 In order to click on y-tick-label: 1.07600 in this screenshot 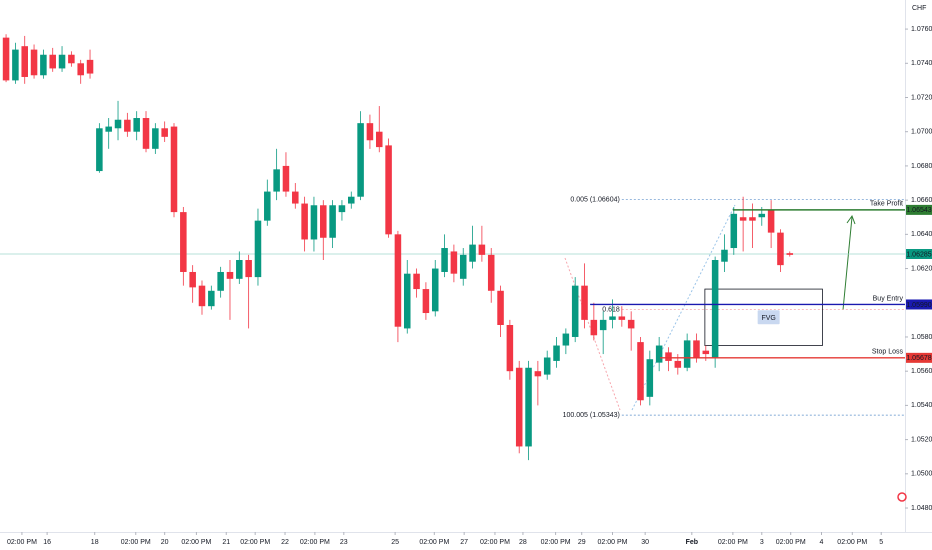, I will do `click(921, 29)`.